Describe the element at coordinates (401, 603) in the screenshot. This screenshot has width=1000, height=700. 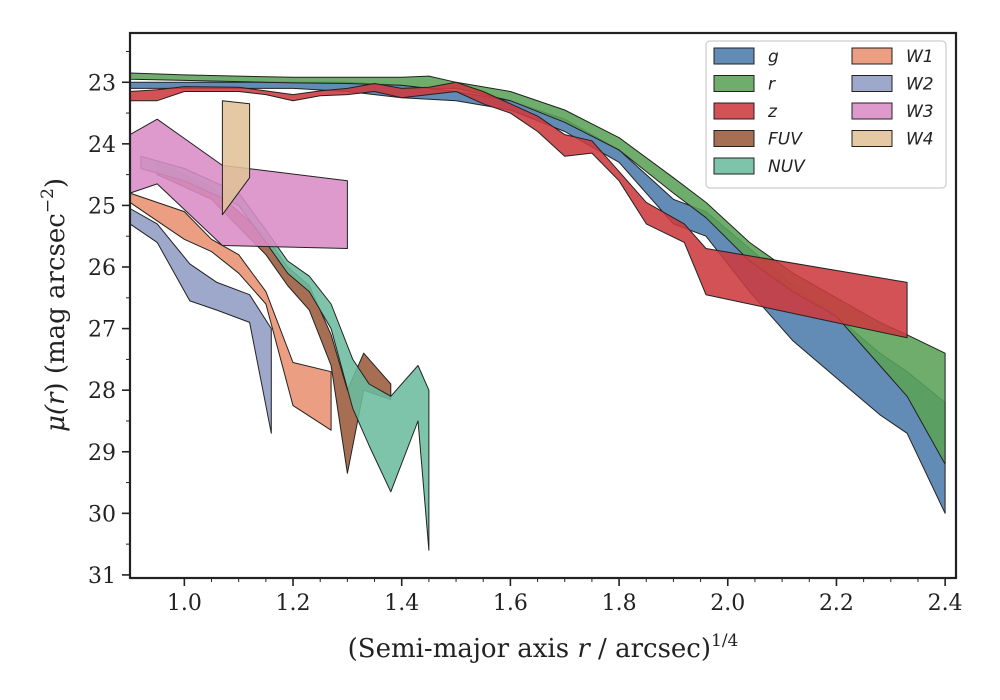
I see `x-tick-label: 1.4` at that location.